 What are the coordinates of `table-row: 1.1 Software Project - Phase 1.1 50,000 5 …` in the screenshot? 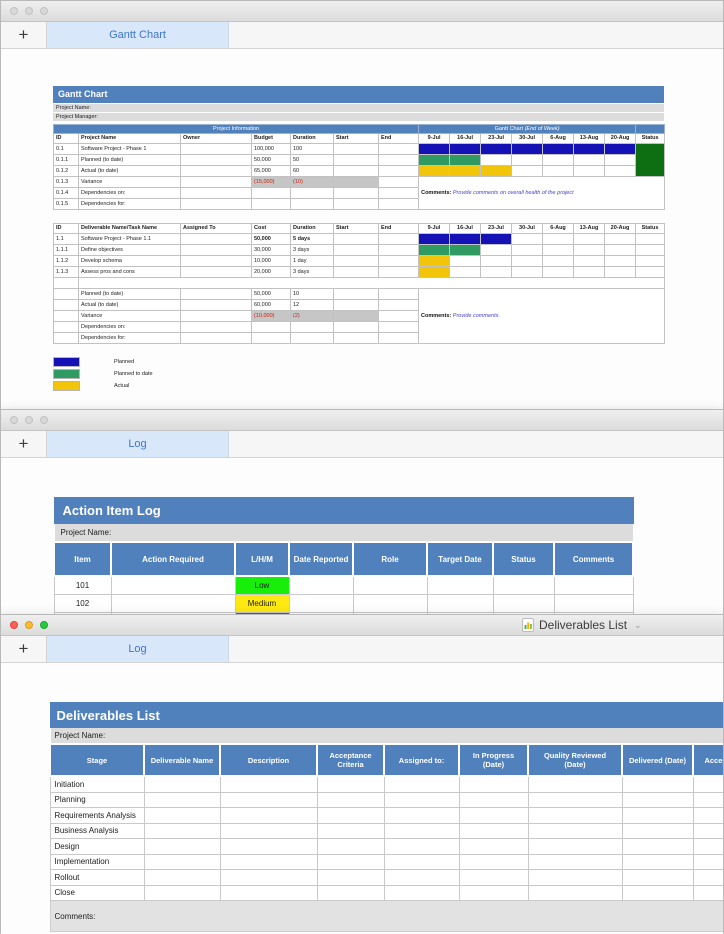 It's located at (359, 239).